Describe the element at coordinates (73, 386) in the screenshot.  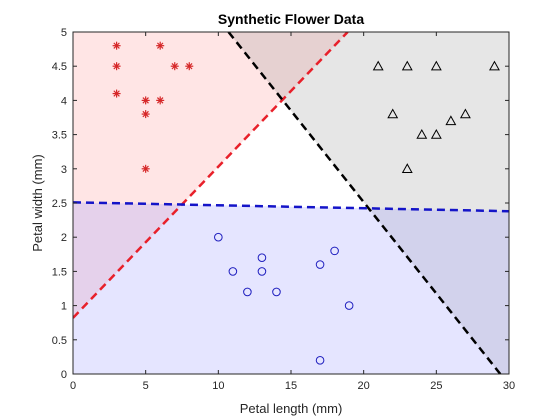
I see `x-tick-label-0: 0` at that location.